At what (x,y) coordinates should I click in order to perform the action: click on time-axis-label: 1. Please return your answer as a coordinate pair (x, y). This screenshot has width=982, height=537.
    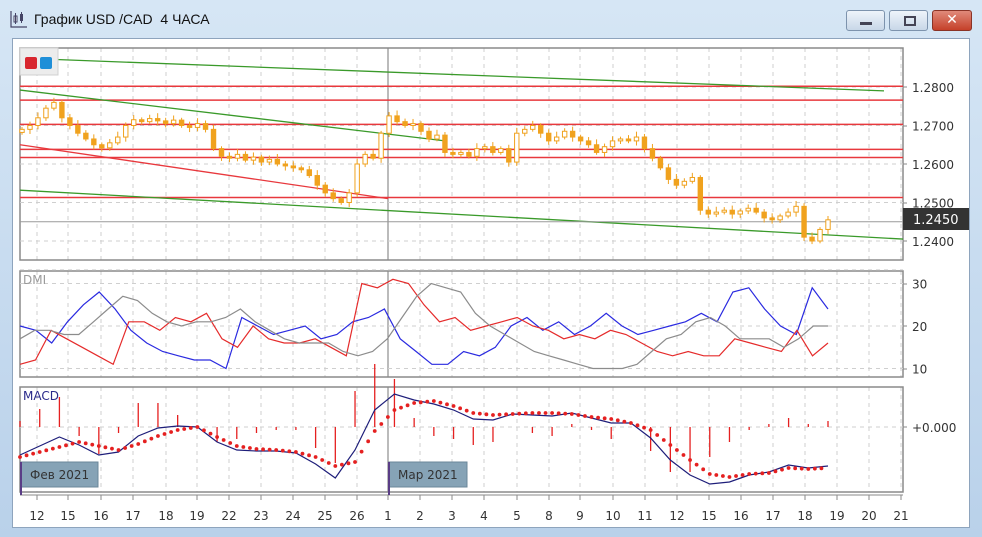
    Looking at the image, I should click on (388, 516).